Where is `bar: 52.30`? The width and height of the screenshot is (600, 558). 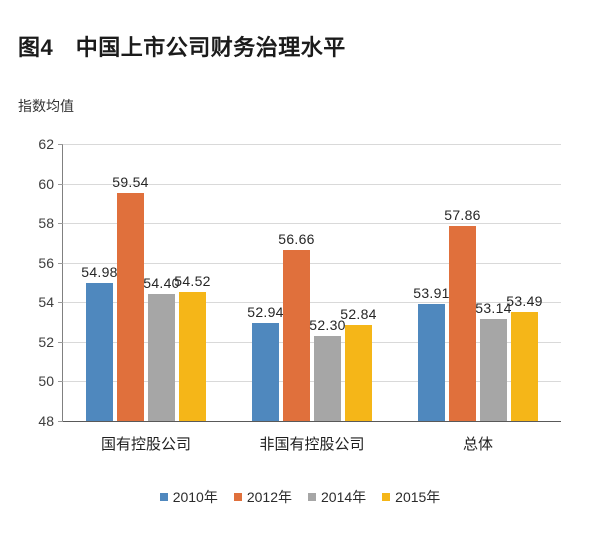
bar: 52.30 is located at coordinates (327, 369).